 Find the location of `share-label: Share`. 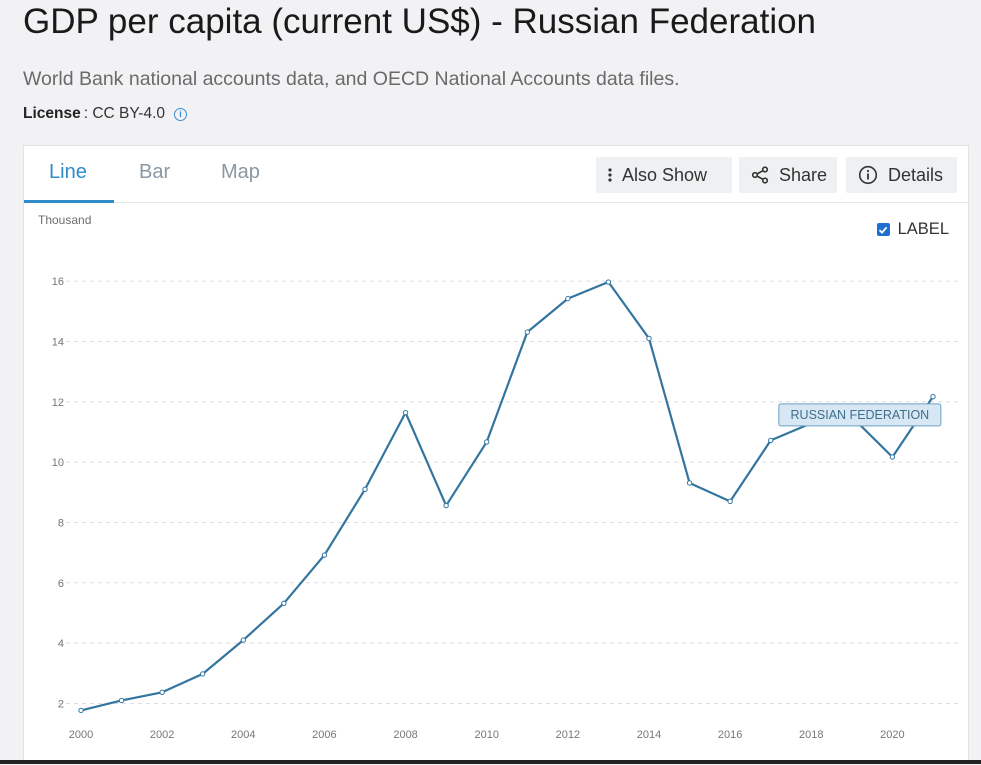

share-label: Share is located at coordinates (803, 174).